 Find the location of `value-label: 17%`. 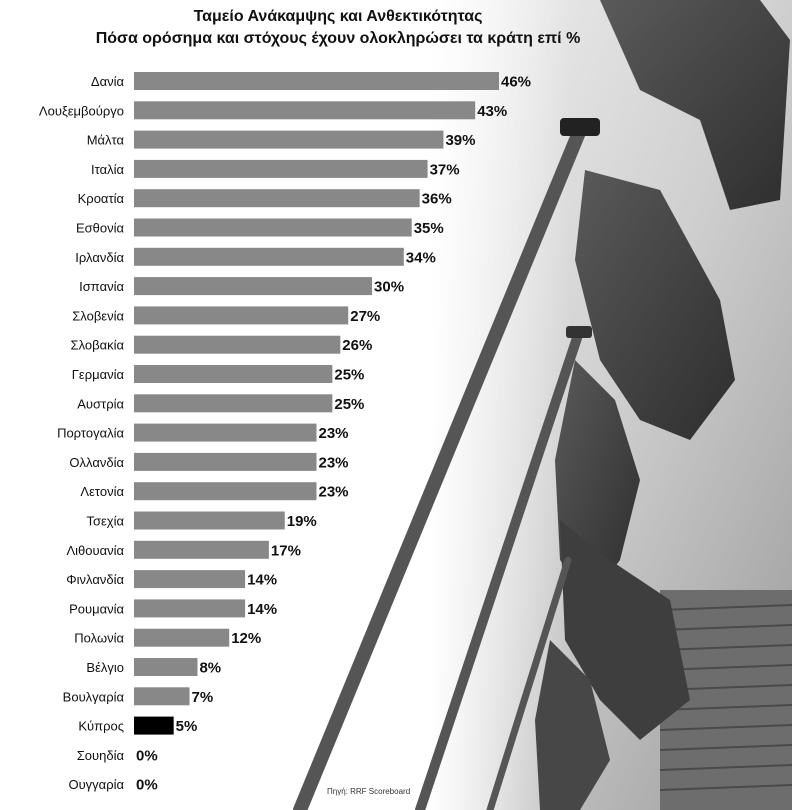

value-label: 17% is located at coordinates (286, 550).